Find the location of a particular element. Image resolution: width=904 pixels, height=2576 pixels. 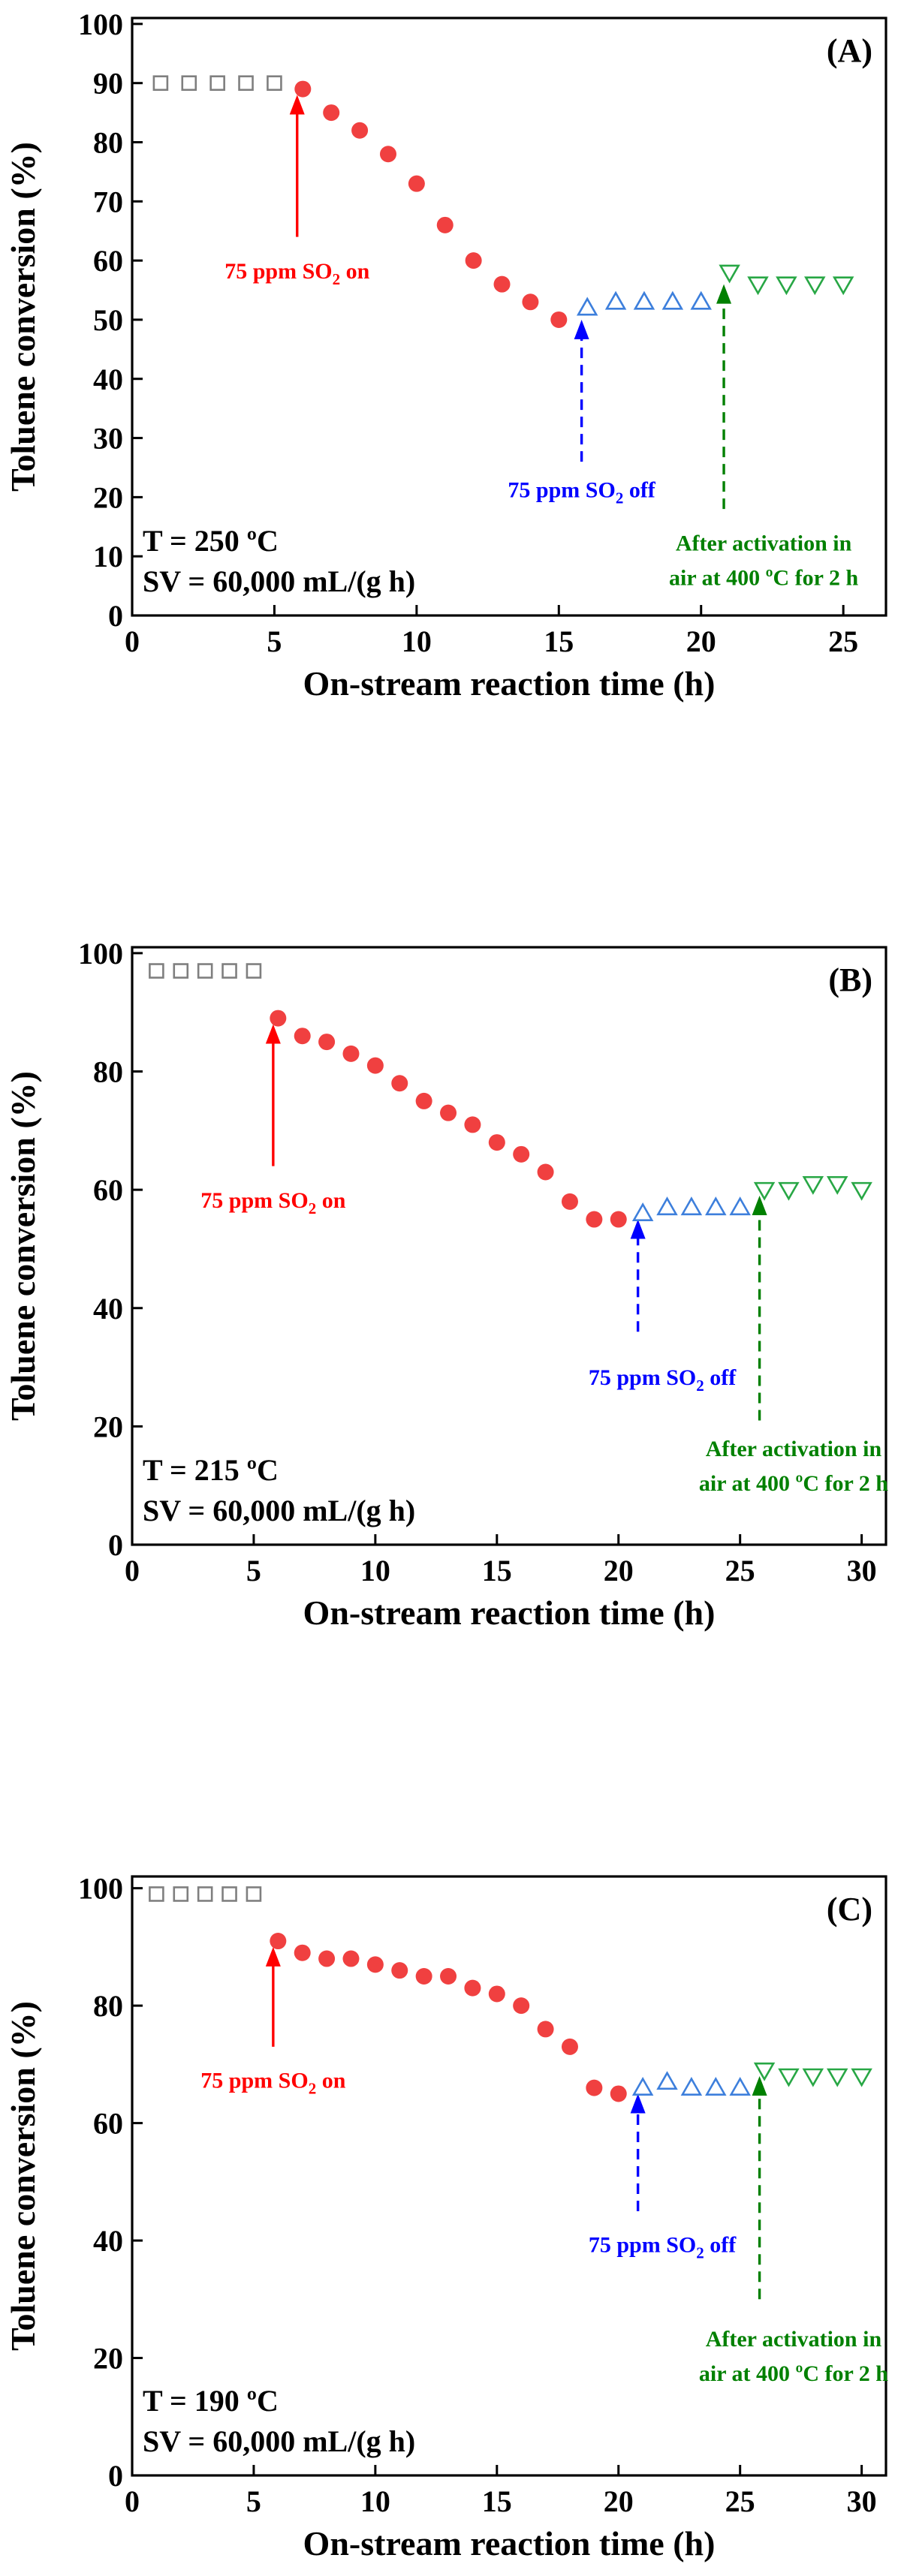

panel-label: (C) is located at coordinates (849, 1909).